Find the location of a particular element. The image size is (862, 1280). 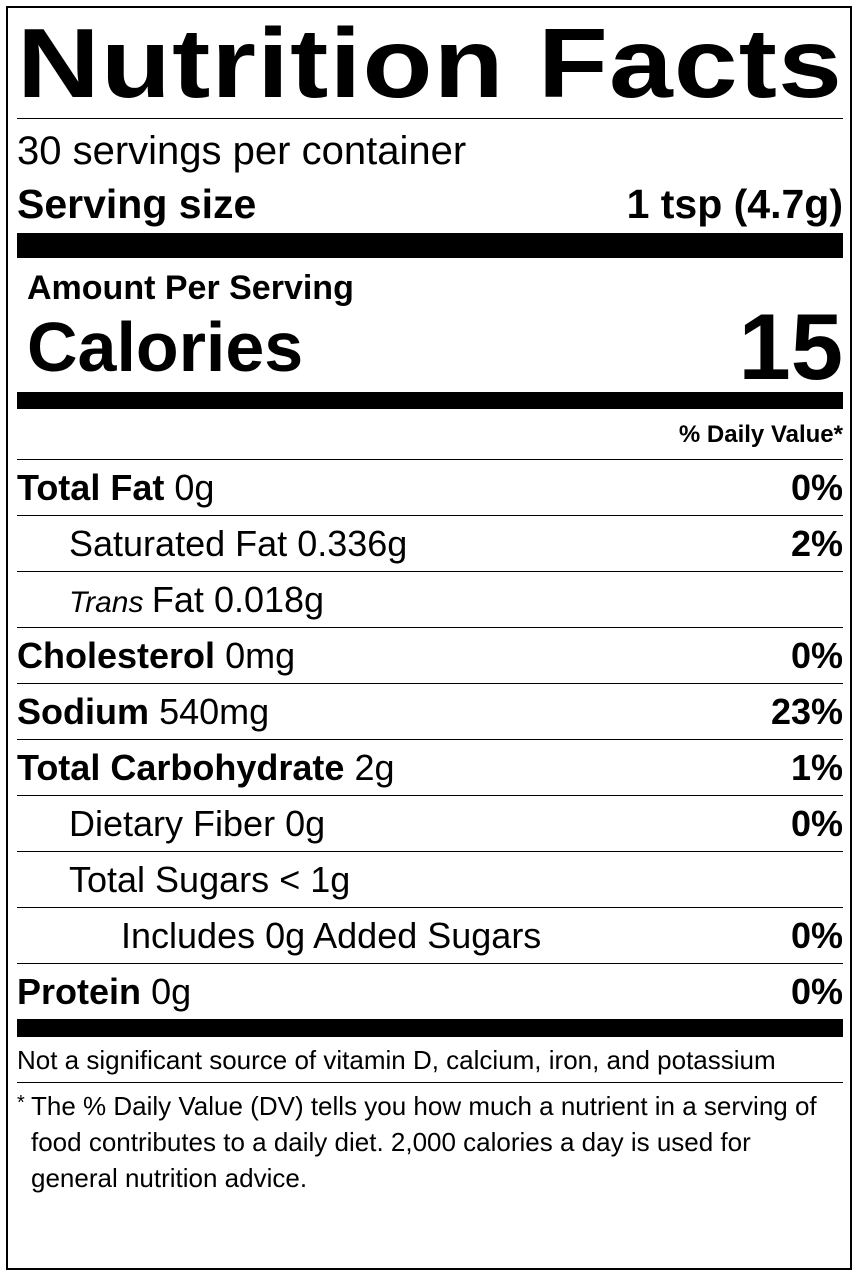

nutrient-name: Total Carbohydrate is located at coordinates (181, 767).